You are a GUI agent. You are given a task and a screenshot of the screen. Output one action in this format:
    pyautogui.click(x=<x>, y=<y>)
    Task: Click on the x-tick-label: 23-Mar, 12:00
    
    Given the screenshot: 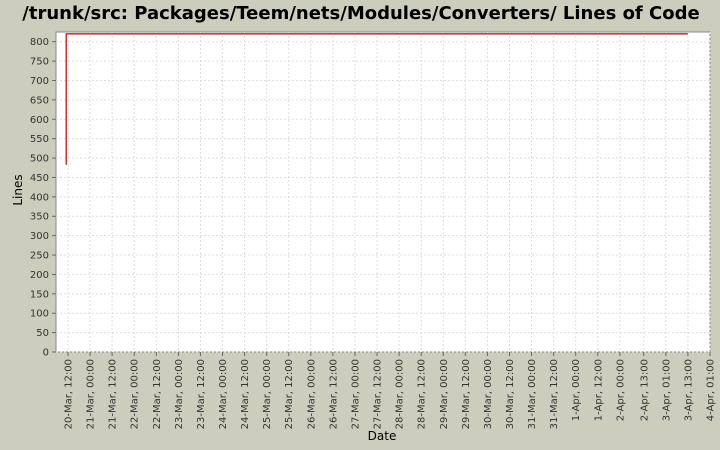 What is the action you would take?
    pyautogui.click(x=201, y=394)
    